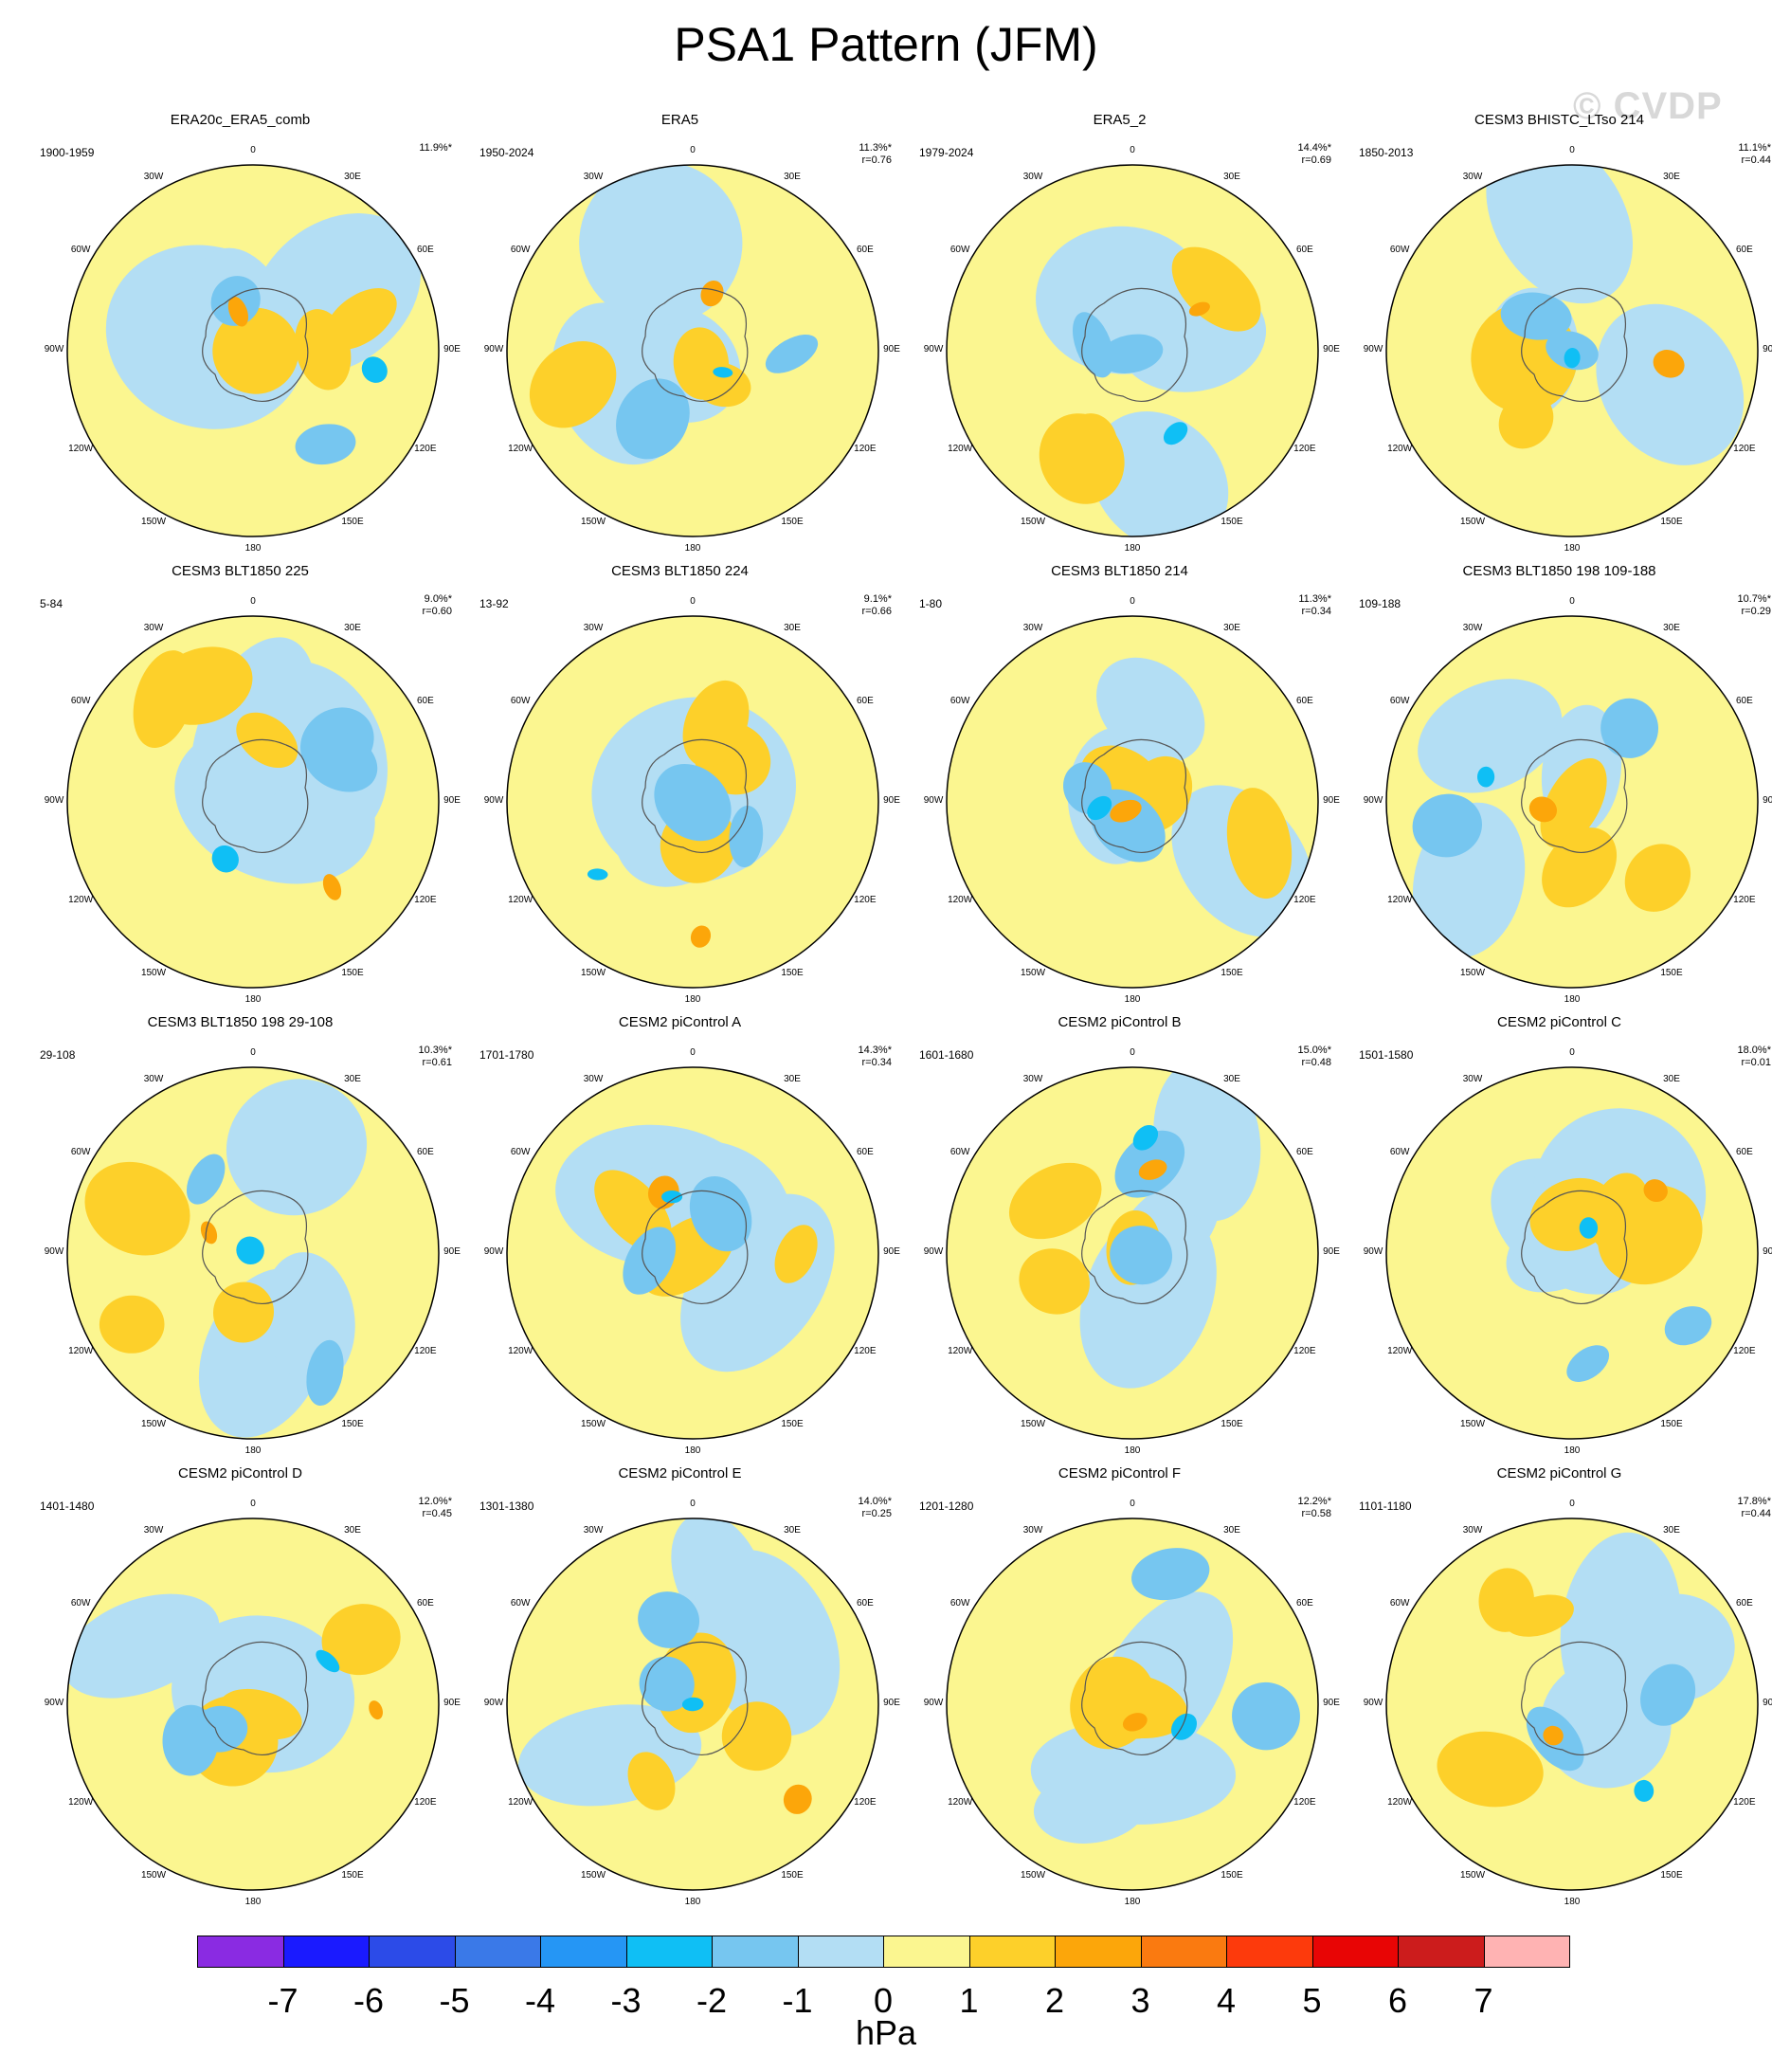  What do you see at coordinates (437, 1063) in the screenshot?
I see `panel-correlation: r=0.61` at bounding box center [437, 1063].